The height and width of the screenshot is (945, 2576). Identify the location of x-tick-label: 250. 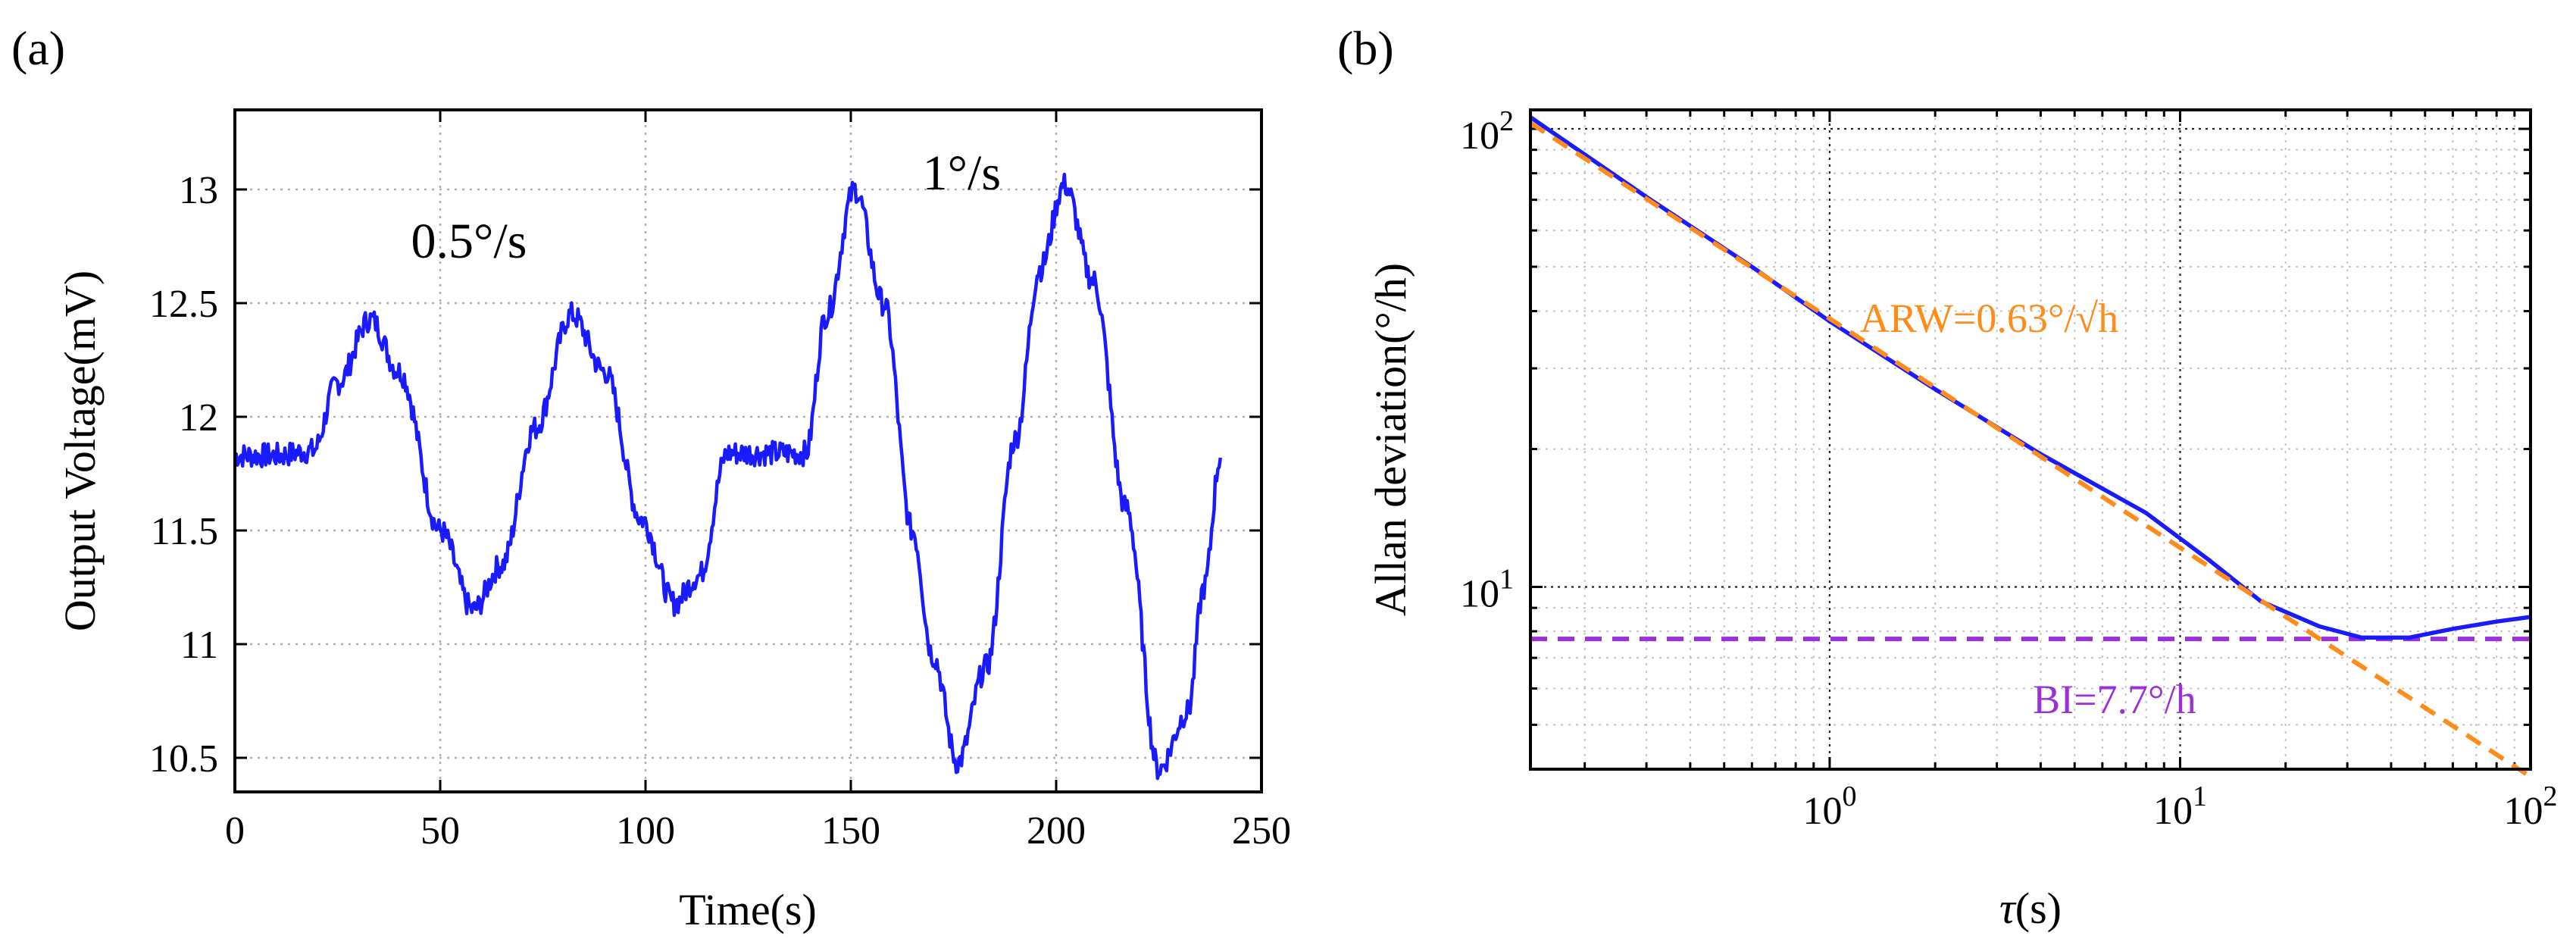
(1261, 831).